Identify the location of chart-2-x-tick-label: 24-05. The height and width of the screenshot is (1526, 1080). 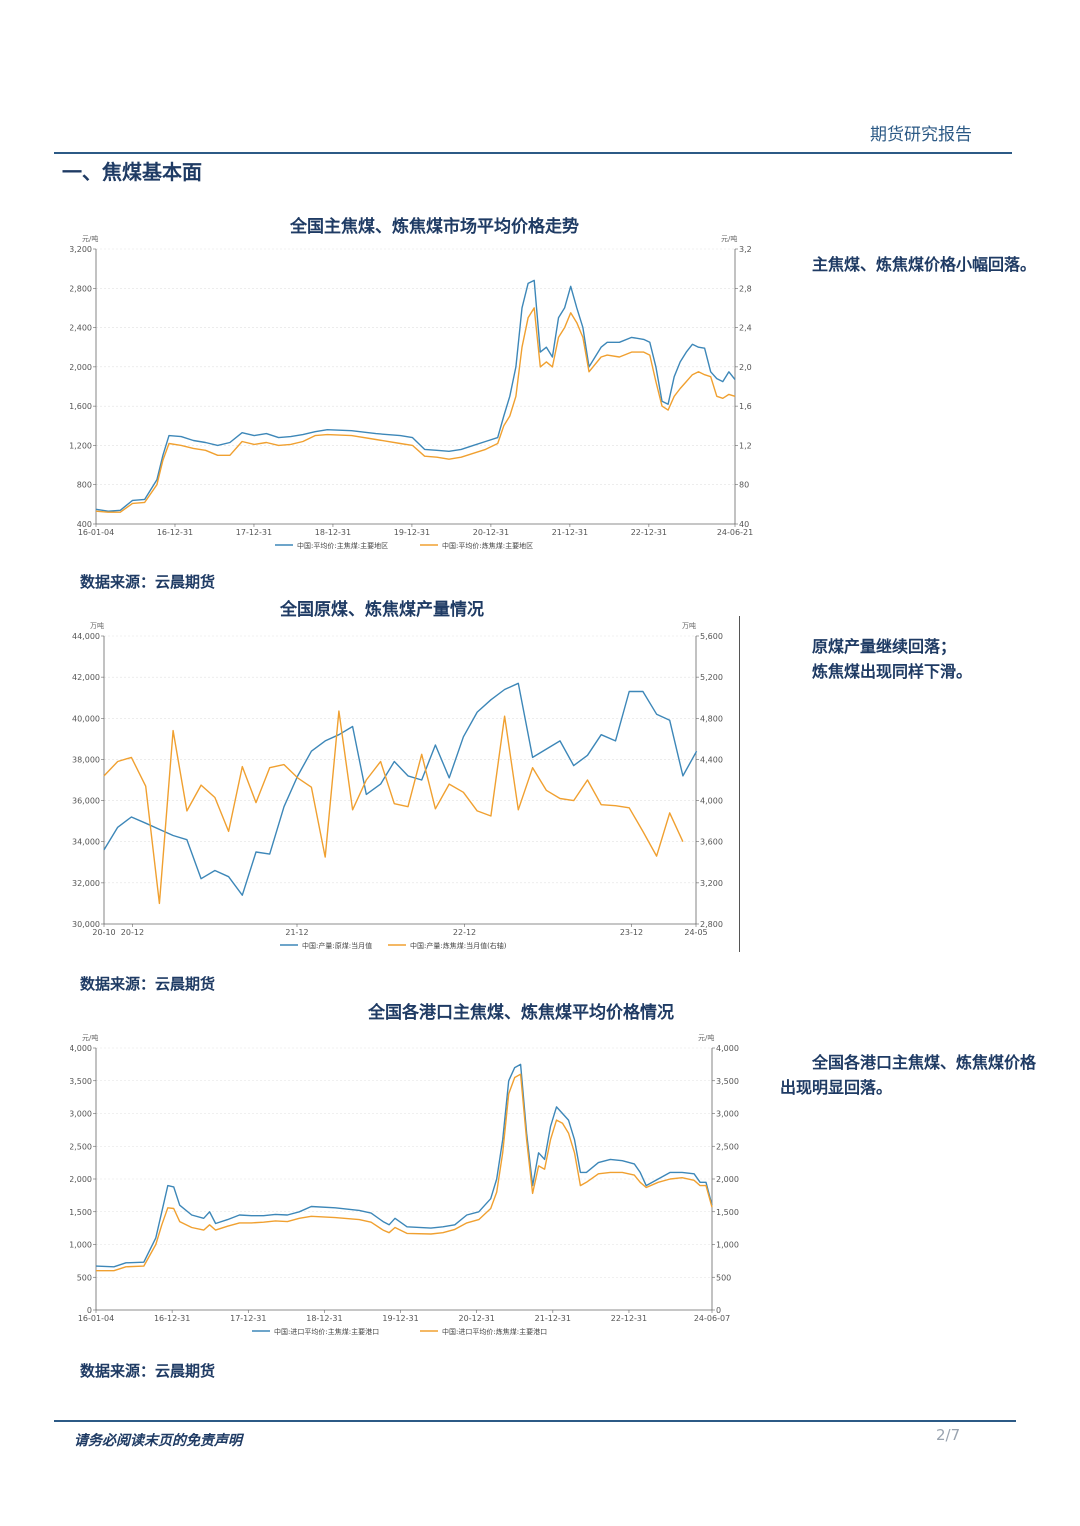
(695, 932).